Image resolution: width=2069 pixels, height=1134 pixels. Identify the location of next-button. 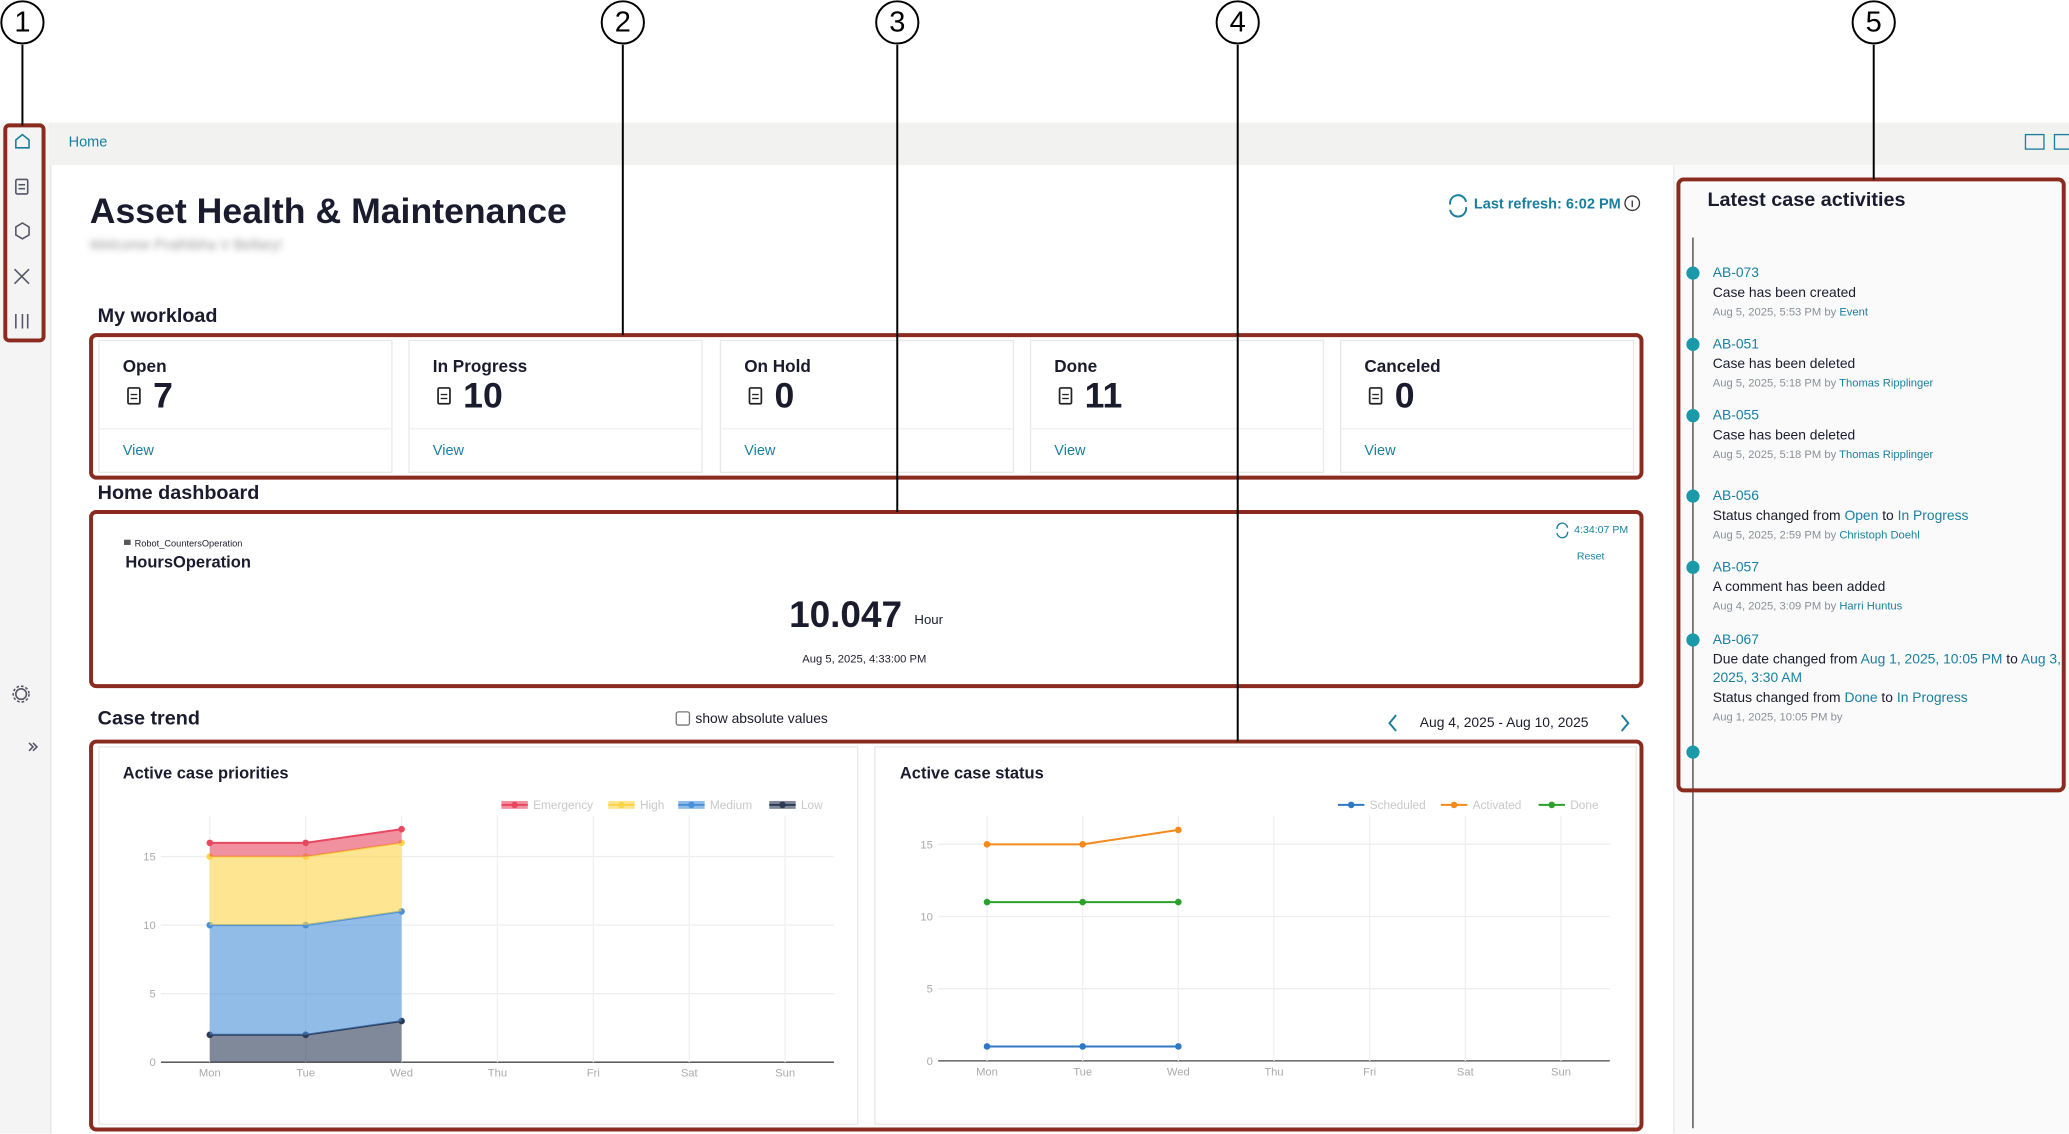
(1625, 723).